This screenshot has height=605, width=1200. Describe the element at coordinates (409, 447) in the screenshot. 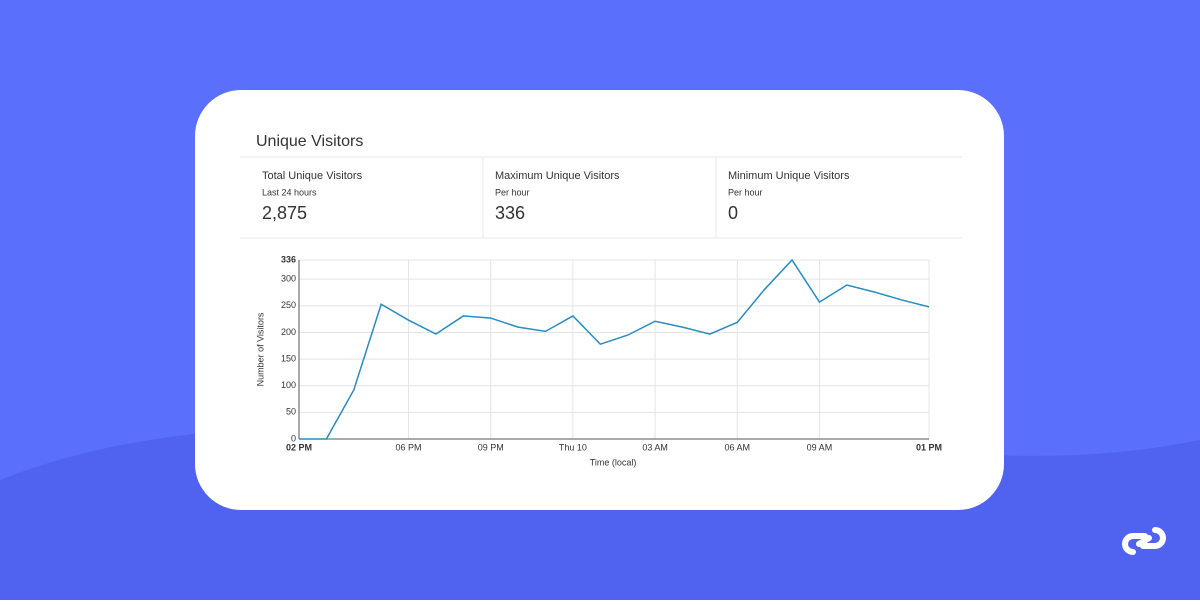

I see `x-tick-label: 06 PM` at that location.